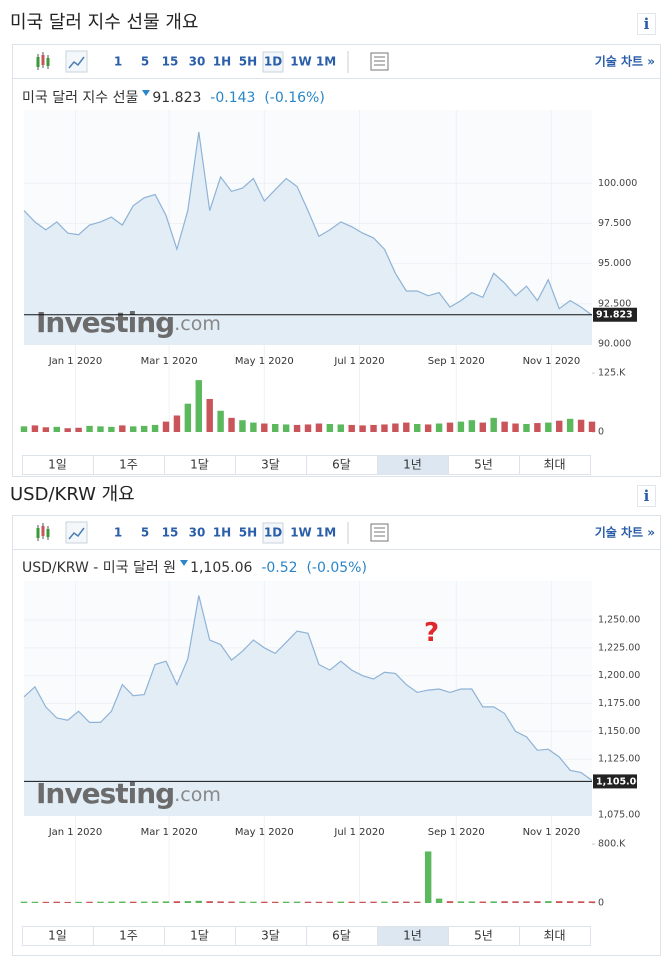 The width and height of the screenshot is (671, 965). I want to click on x-tick-label: Jan 1 2020, so click(75, 832).